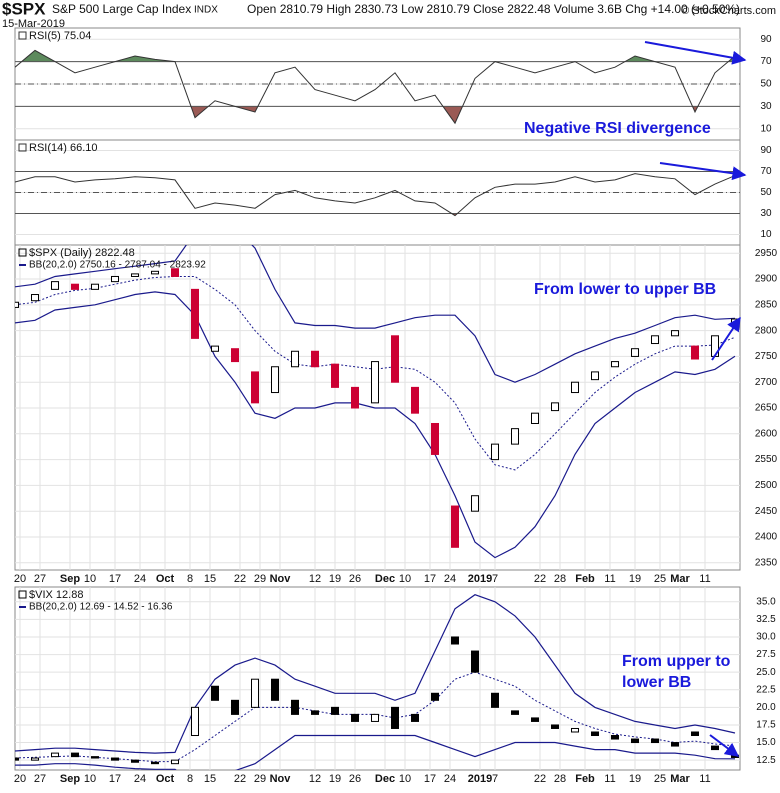  I want to click on y-tick-label: 12.5, so click(766, 760).